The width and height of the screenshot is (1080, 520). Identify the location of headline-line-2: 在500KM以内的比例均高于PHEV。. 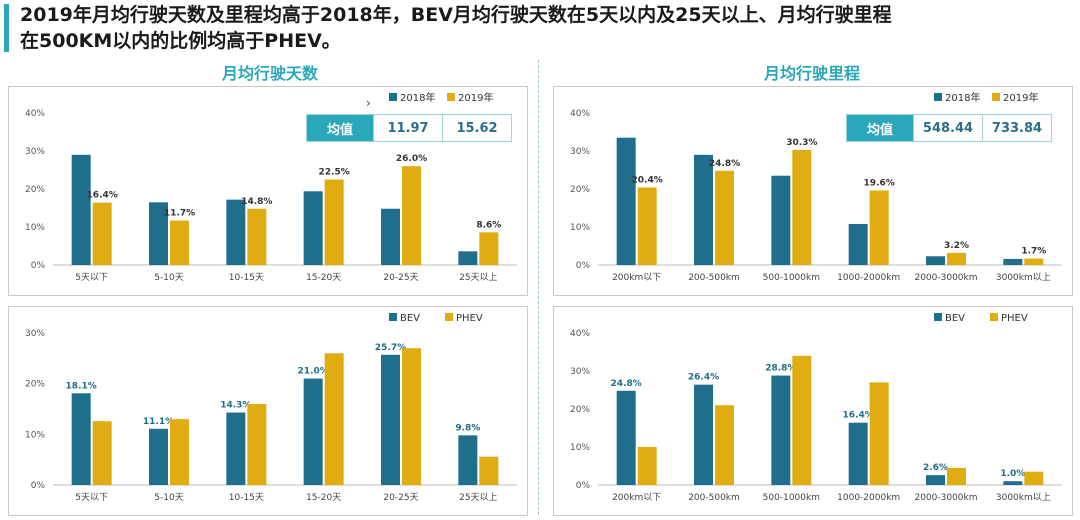
(180, 41).